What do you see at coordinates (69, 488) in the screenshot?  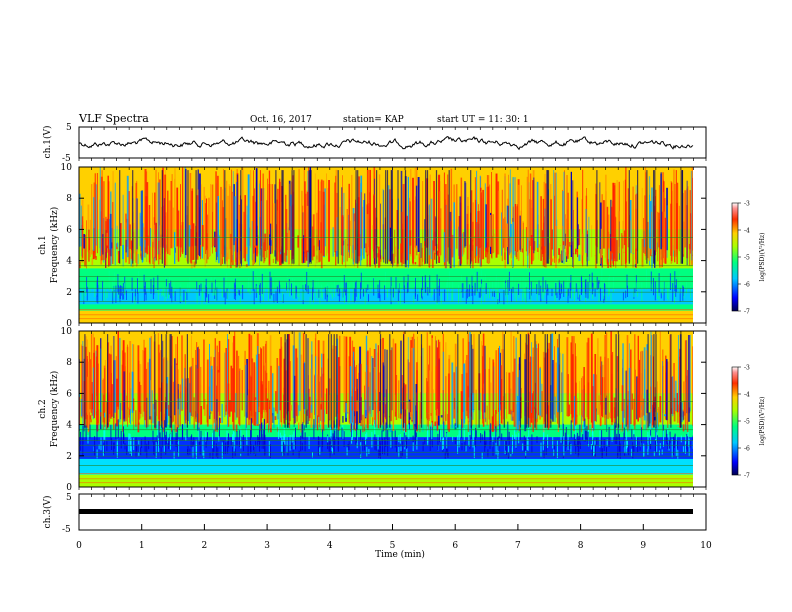 I see `ch2-spec-ytick-label-0: 0` at bounding box center [69, 488].